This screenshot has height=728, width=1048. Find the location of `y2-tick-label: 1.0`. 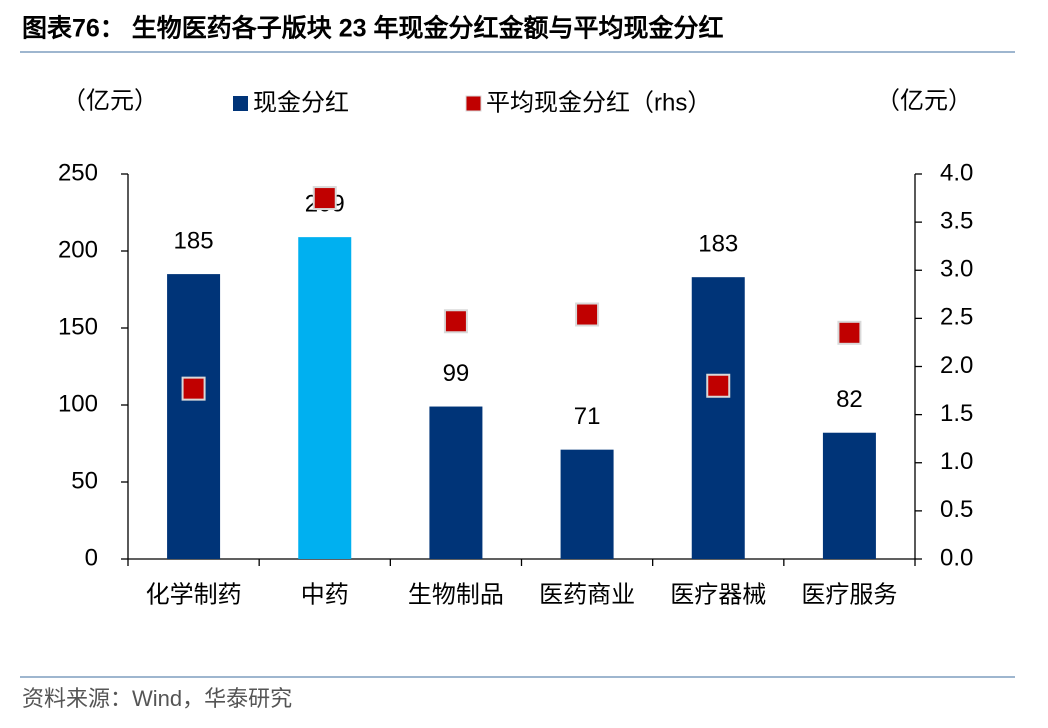

y2-tick-label: 1.0 is located at coordinates (956, 461).